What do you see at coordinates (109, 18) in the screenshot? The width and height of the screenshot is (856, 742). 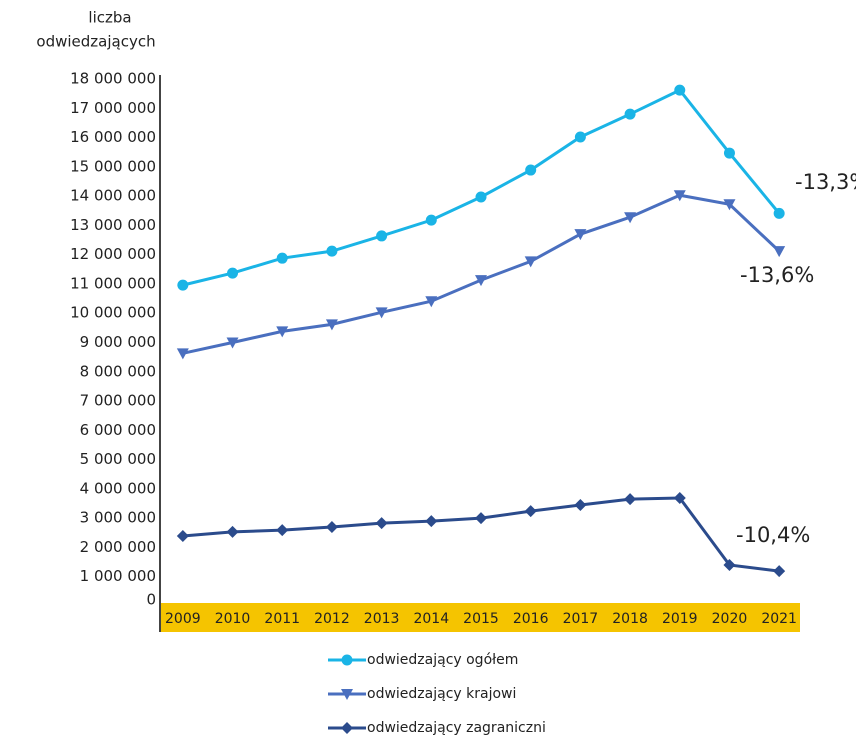 I see `y-axis-label: liczba` at bounding box center [109, 18].